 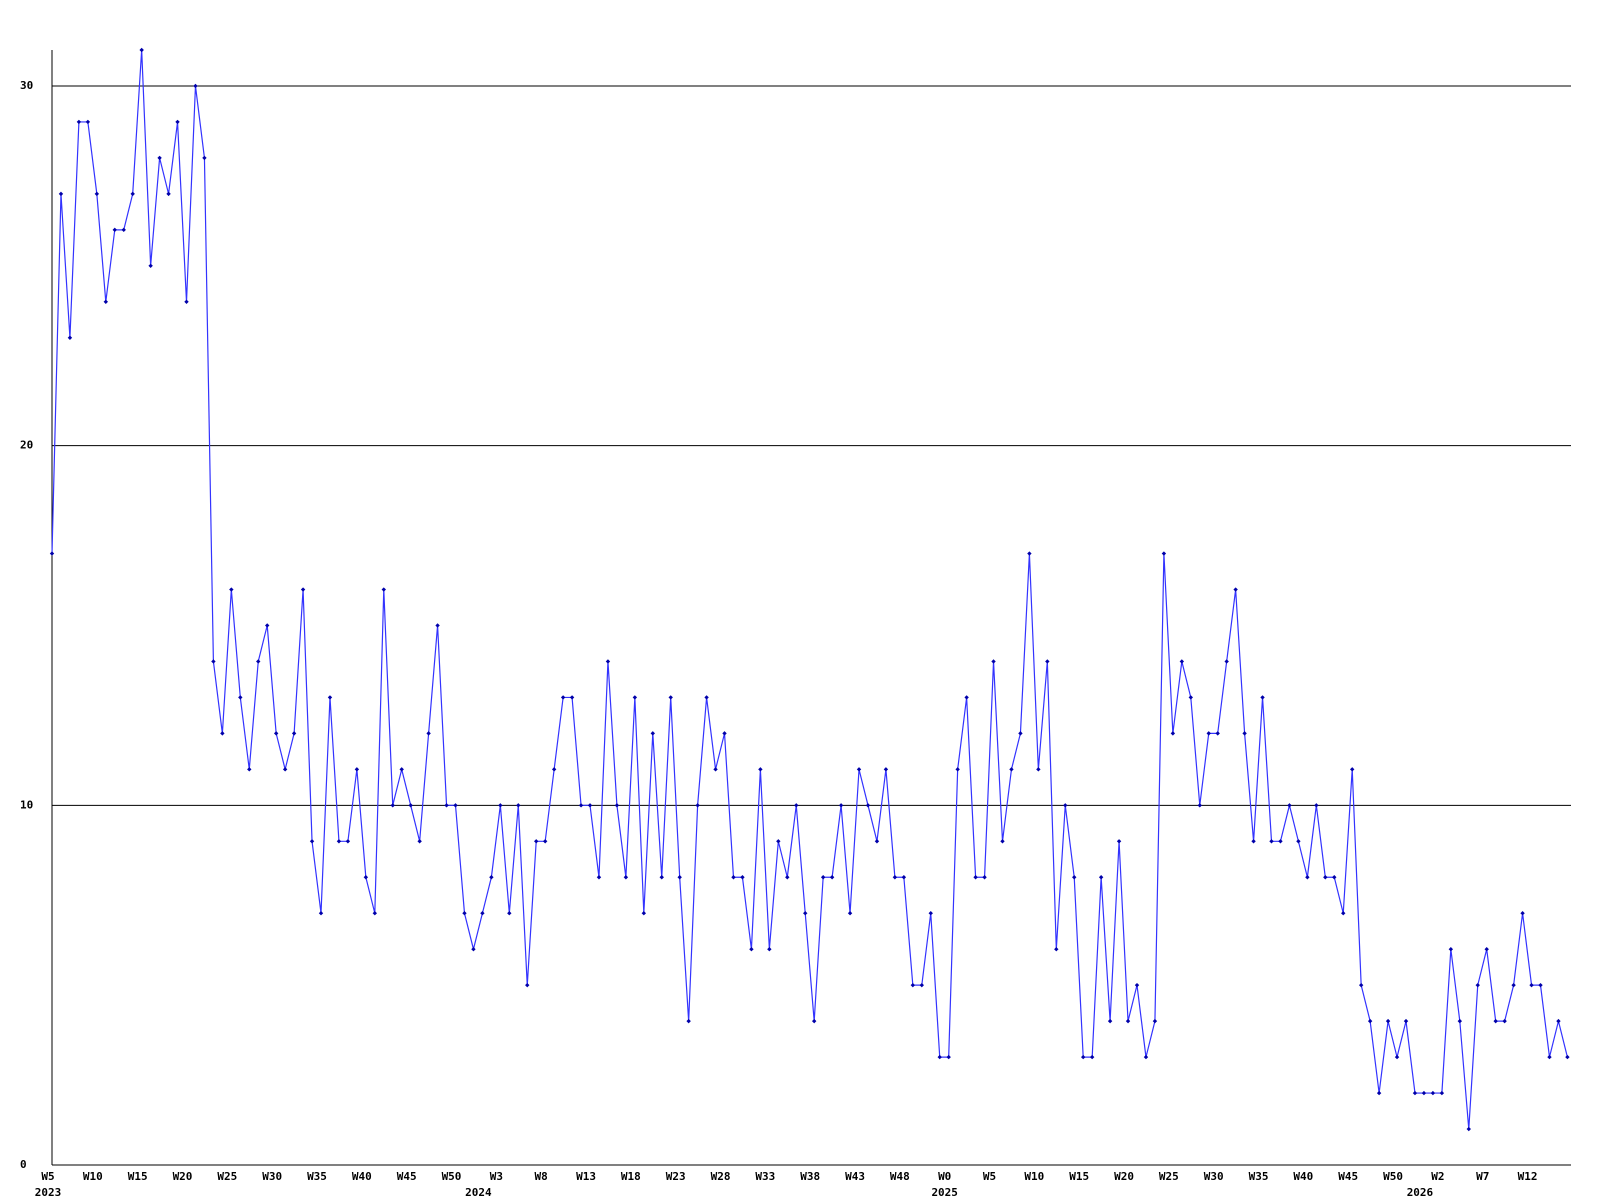 I want to click on x-tick-label: W5, so click(x=989, y=1176).